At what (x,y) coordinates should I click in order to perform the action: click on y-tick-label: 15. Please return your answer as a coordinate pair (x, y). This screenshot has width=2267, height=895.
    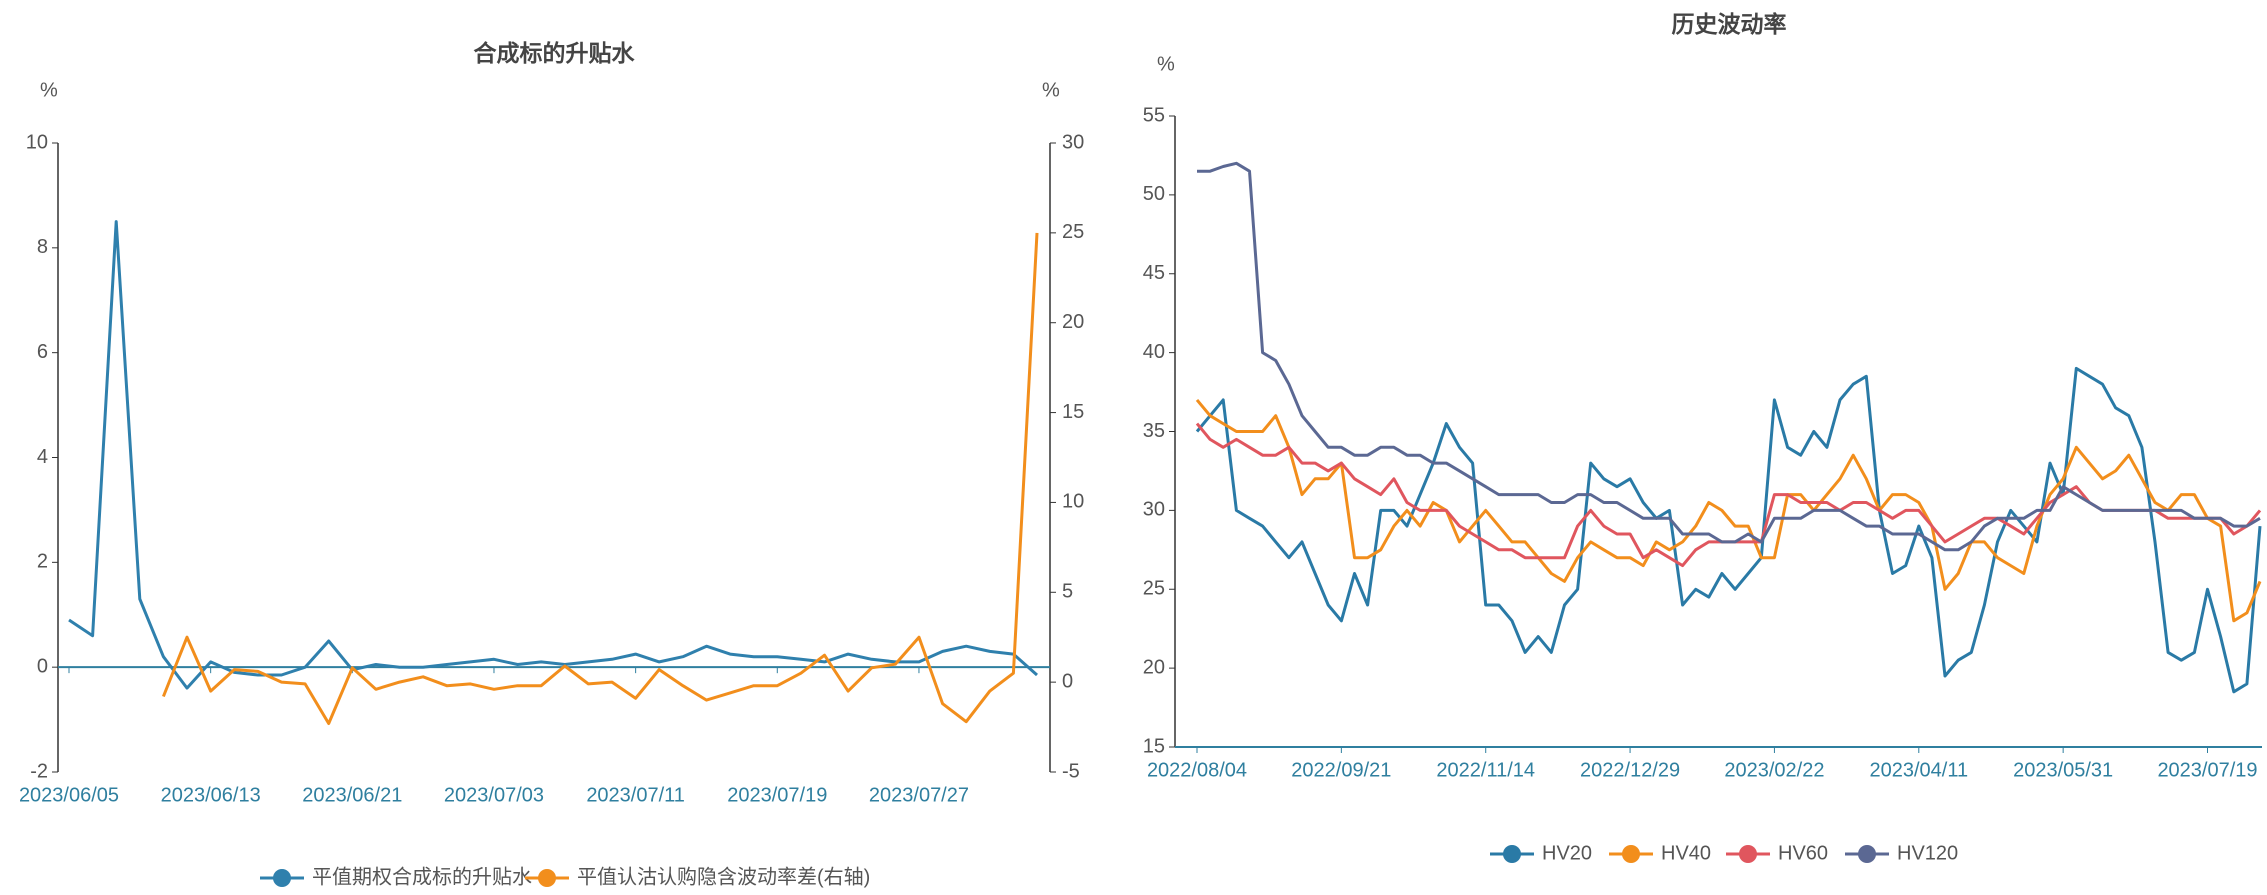
    Looking at the image, I should click on (1154, 746).